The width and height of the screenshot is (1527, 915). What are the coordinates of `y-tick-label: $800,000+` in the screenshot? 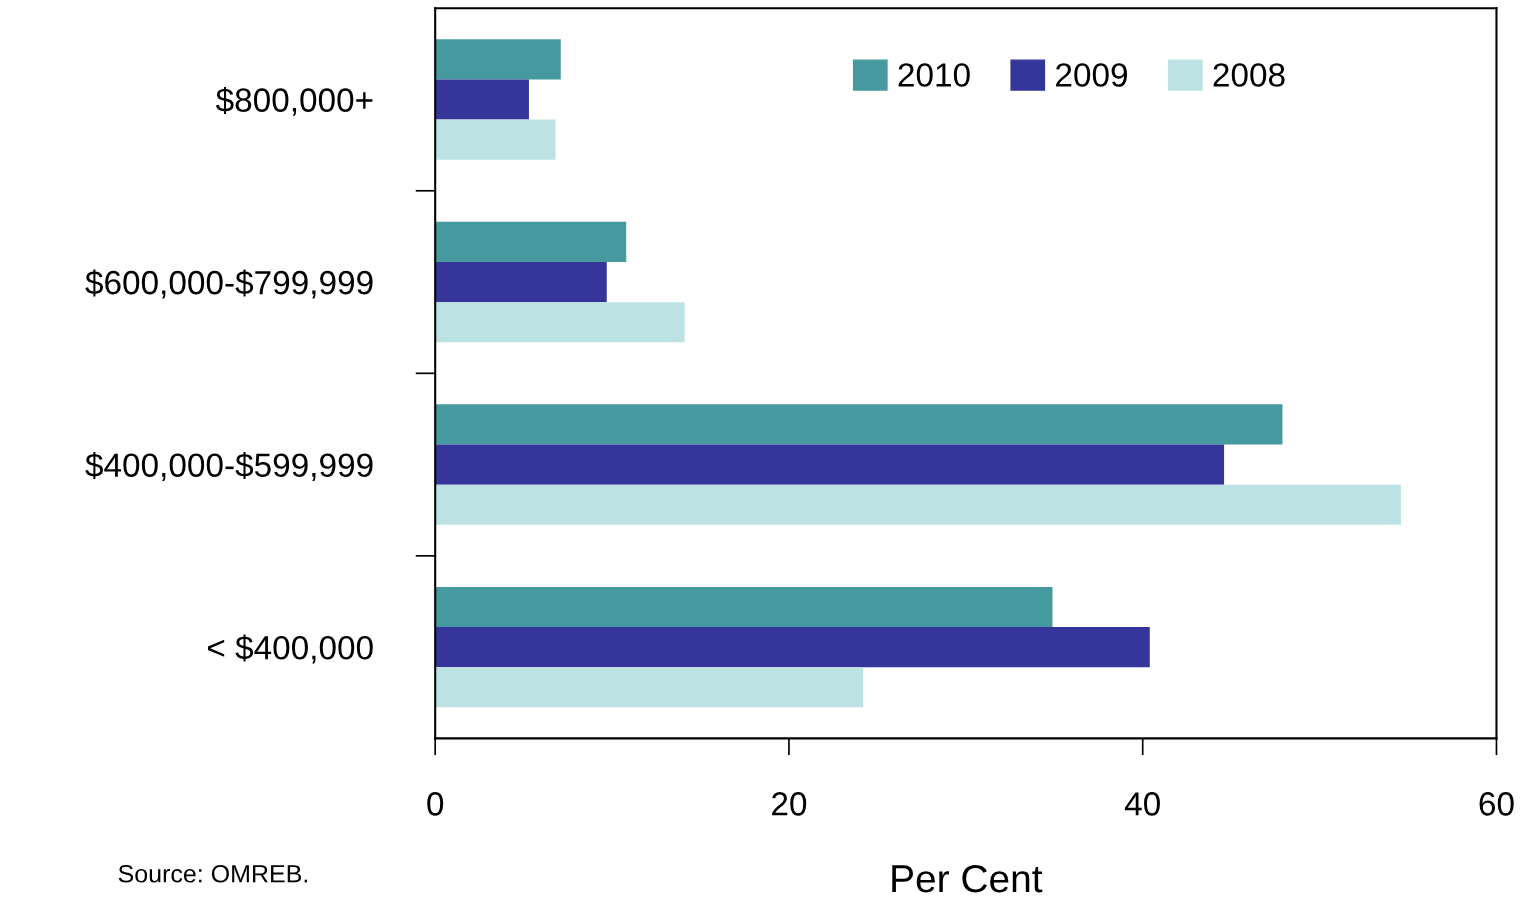 It's located at (294, 101).